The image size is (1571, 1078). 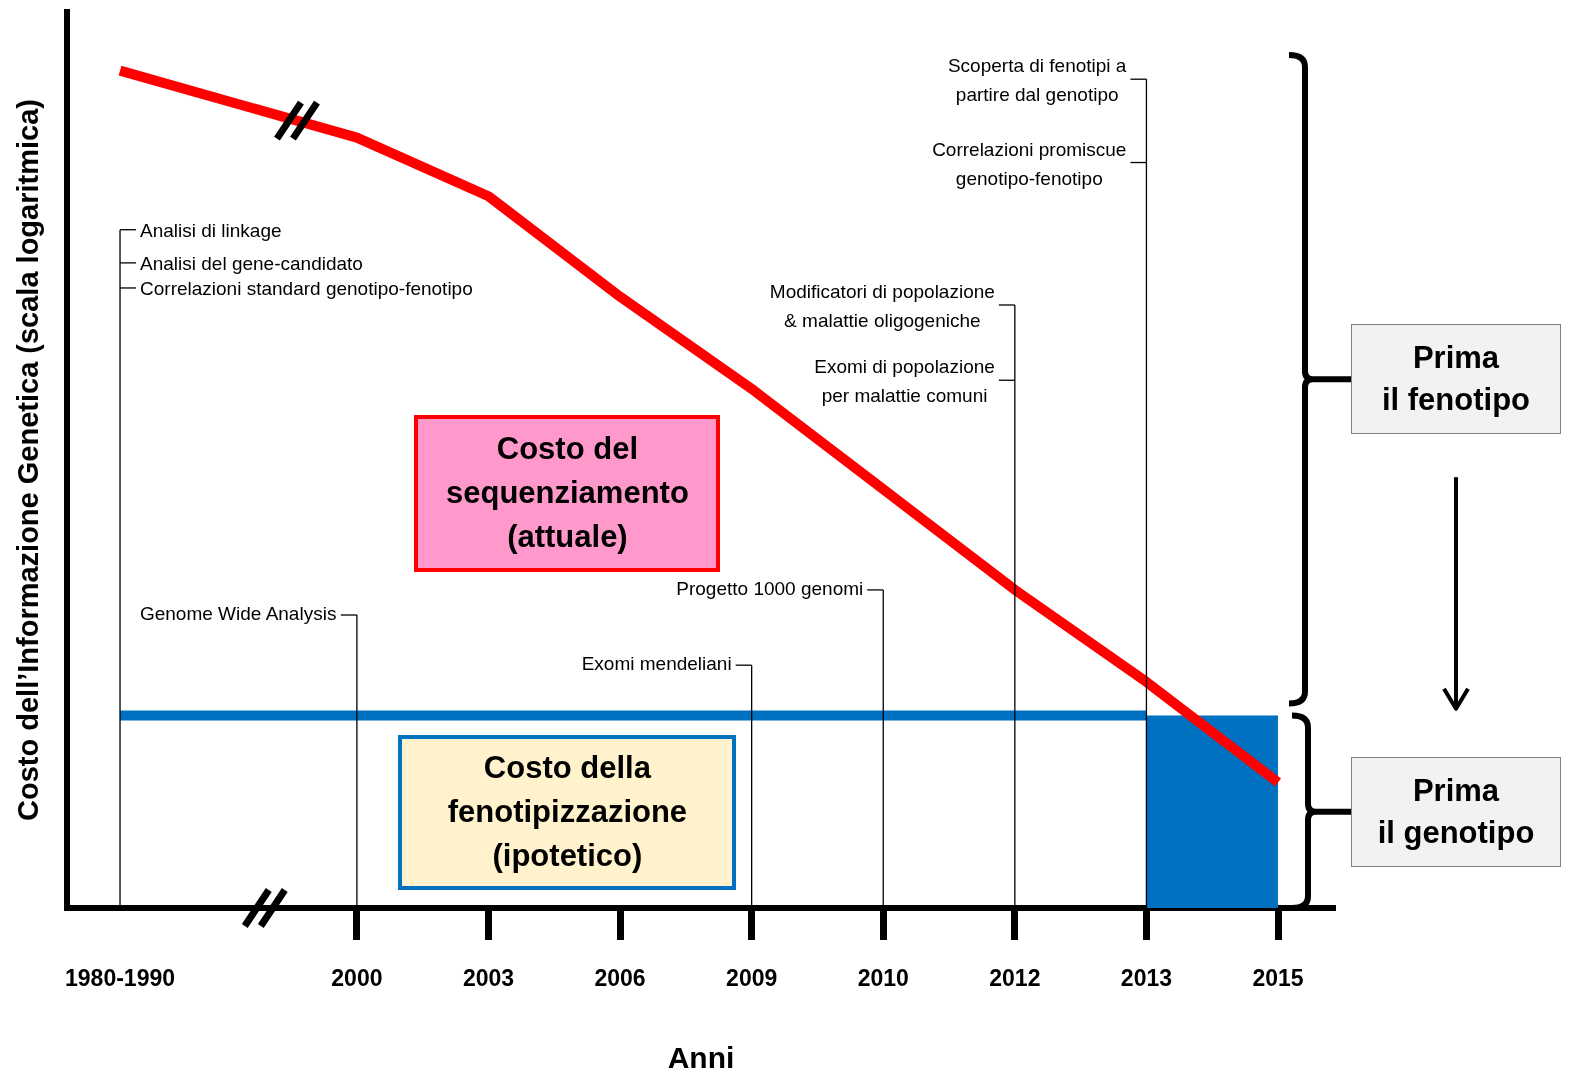 I want to click on ref-line-label: Progetto 1000 genomi, so click(x=770, y=589).